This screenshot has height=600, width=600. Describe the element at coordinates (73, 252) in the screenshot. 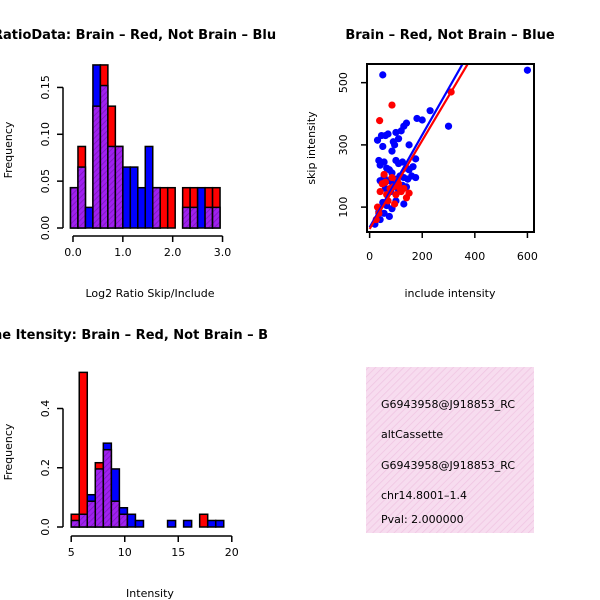

I see `x-tick-label: 0.0` at that location.